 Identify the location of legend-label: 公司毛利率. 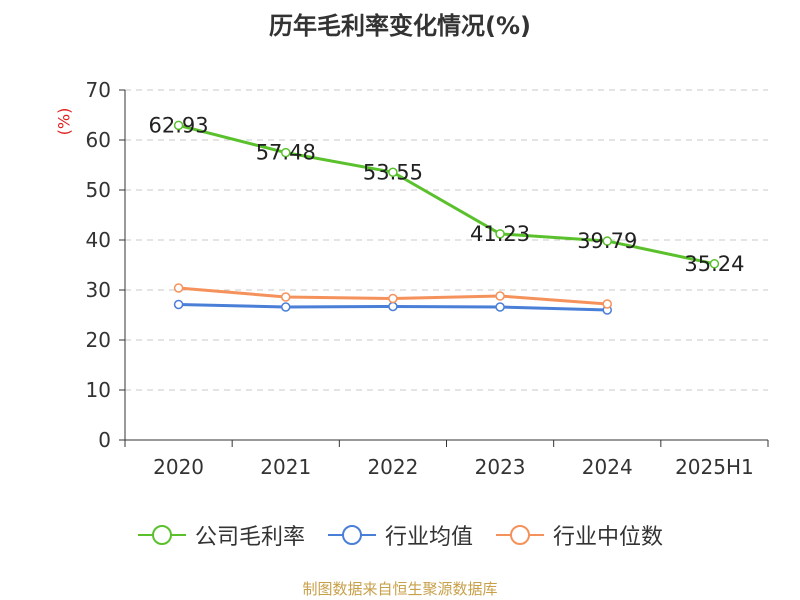
(249, 537).